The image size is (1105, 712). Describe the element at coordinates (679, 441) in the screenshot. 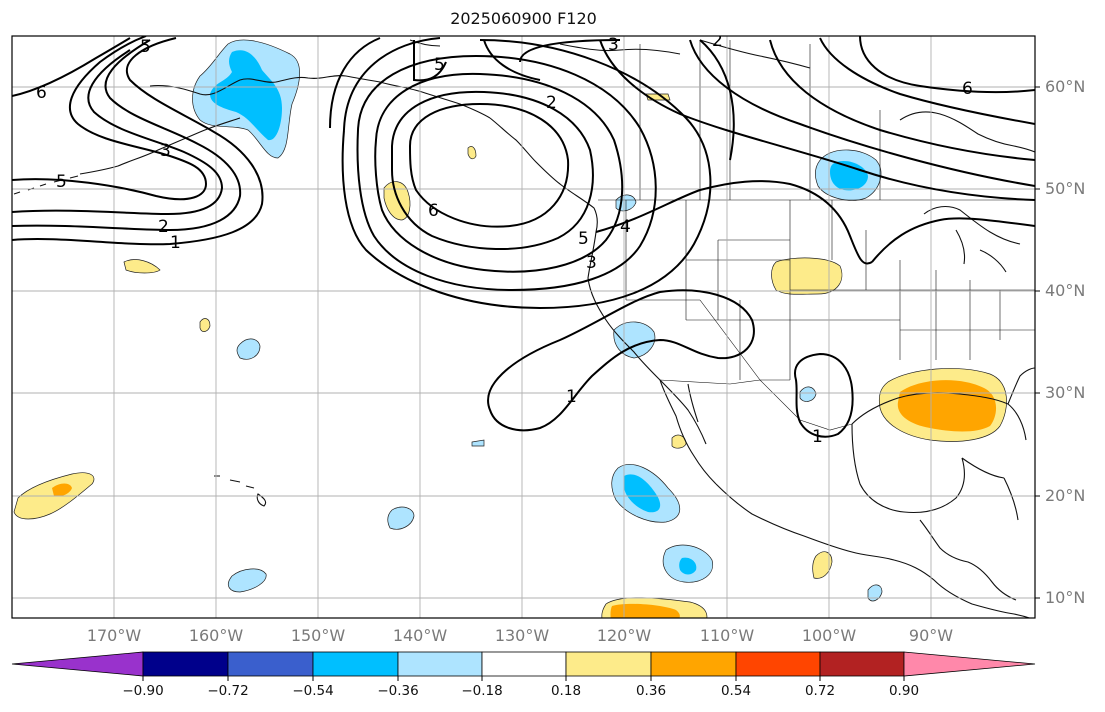

I see `fill-mexico-yellow` at that location.